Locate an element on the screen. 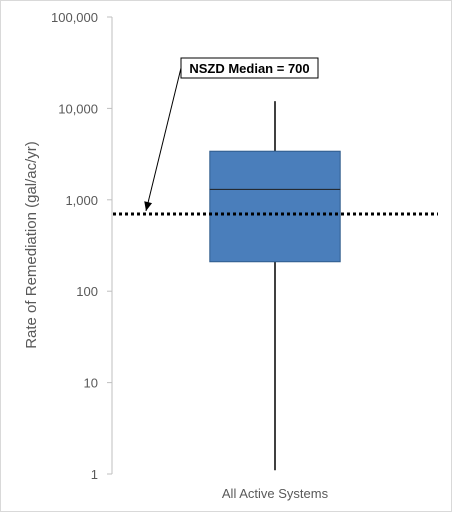 The width and height of the screenshot is (452, 512). annotation-arrowhead is located at coordinates (148, 206).